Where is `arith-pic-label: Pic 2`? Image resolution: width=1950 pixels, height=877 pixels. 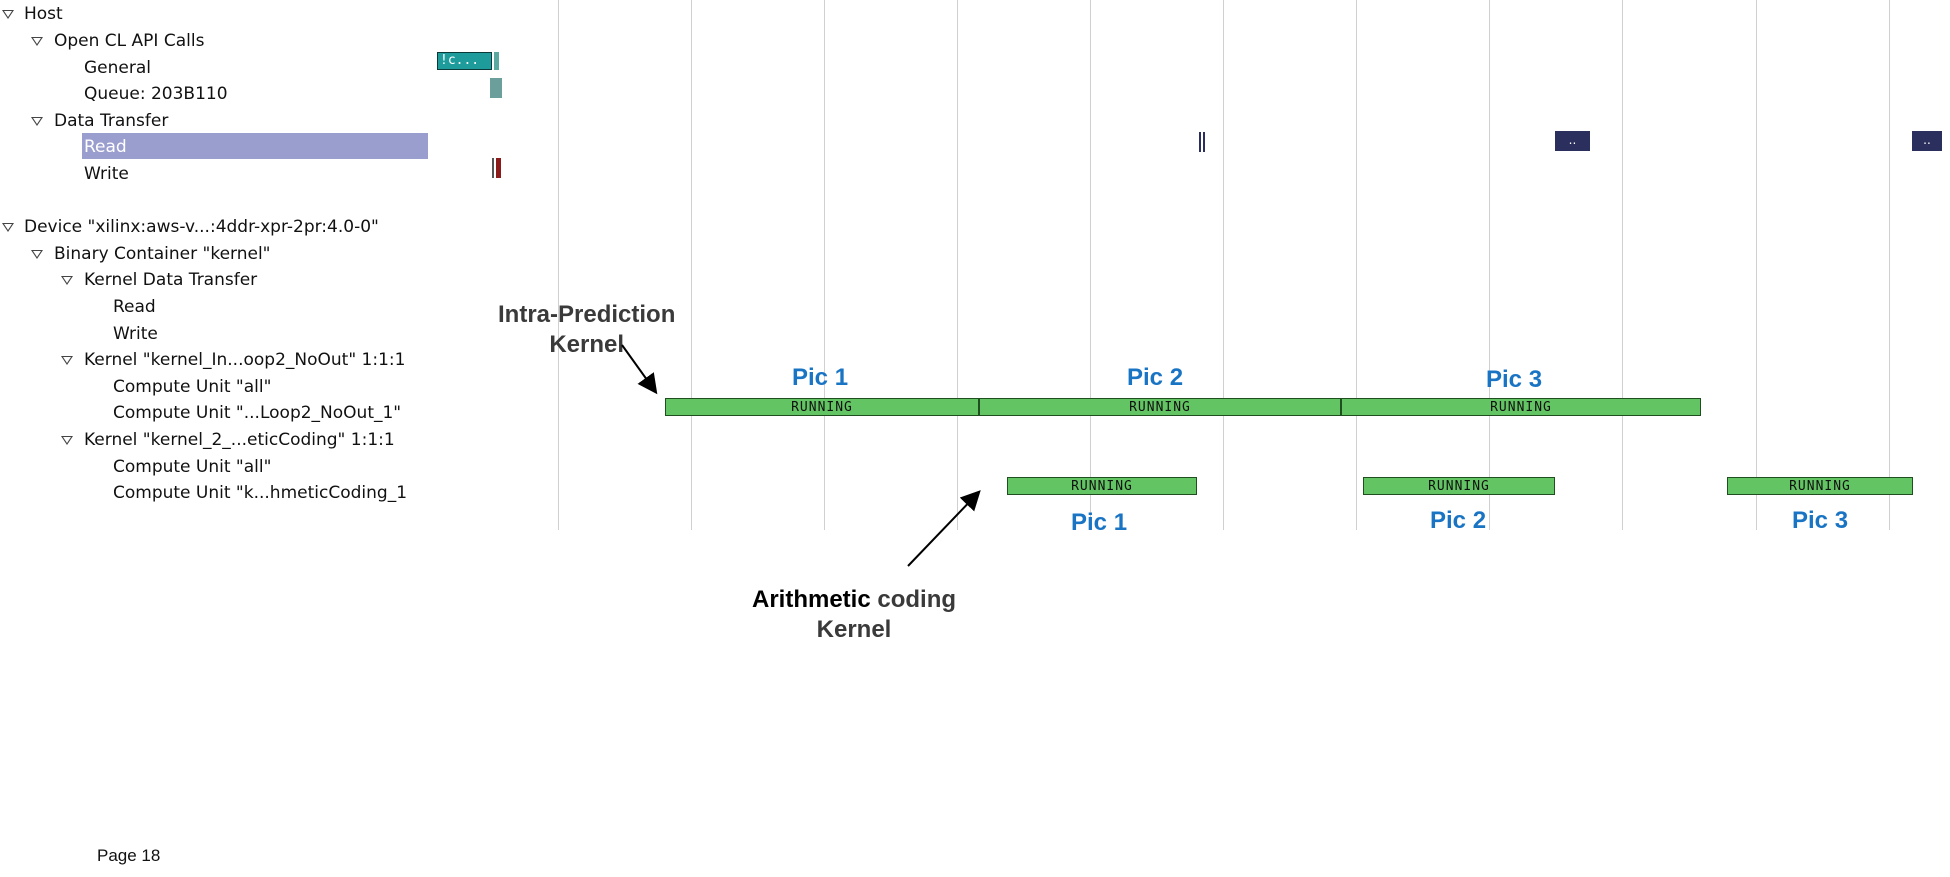 arith-pic-label: Pic 2 is located at coordinates (1458, 520).